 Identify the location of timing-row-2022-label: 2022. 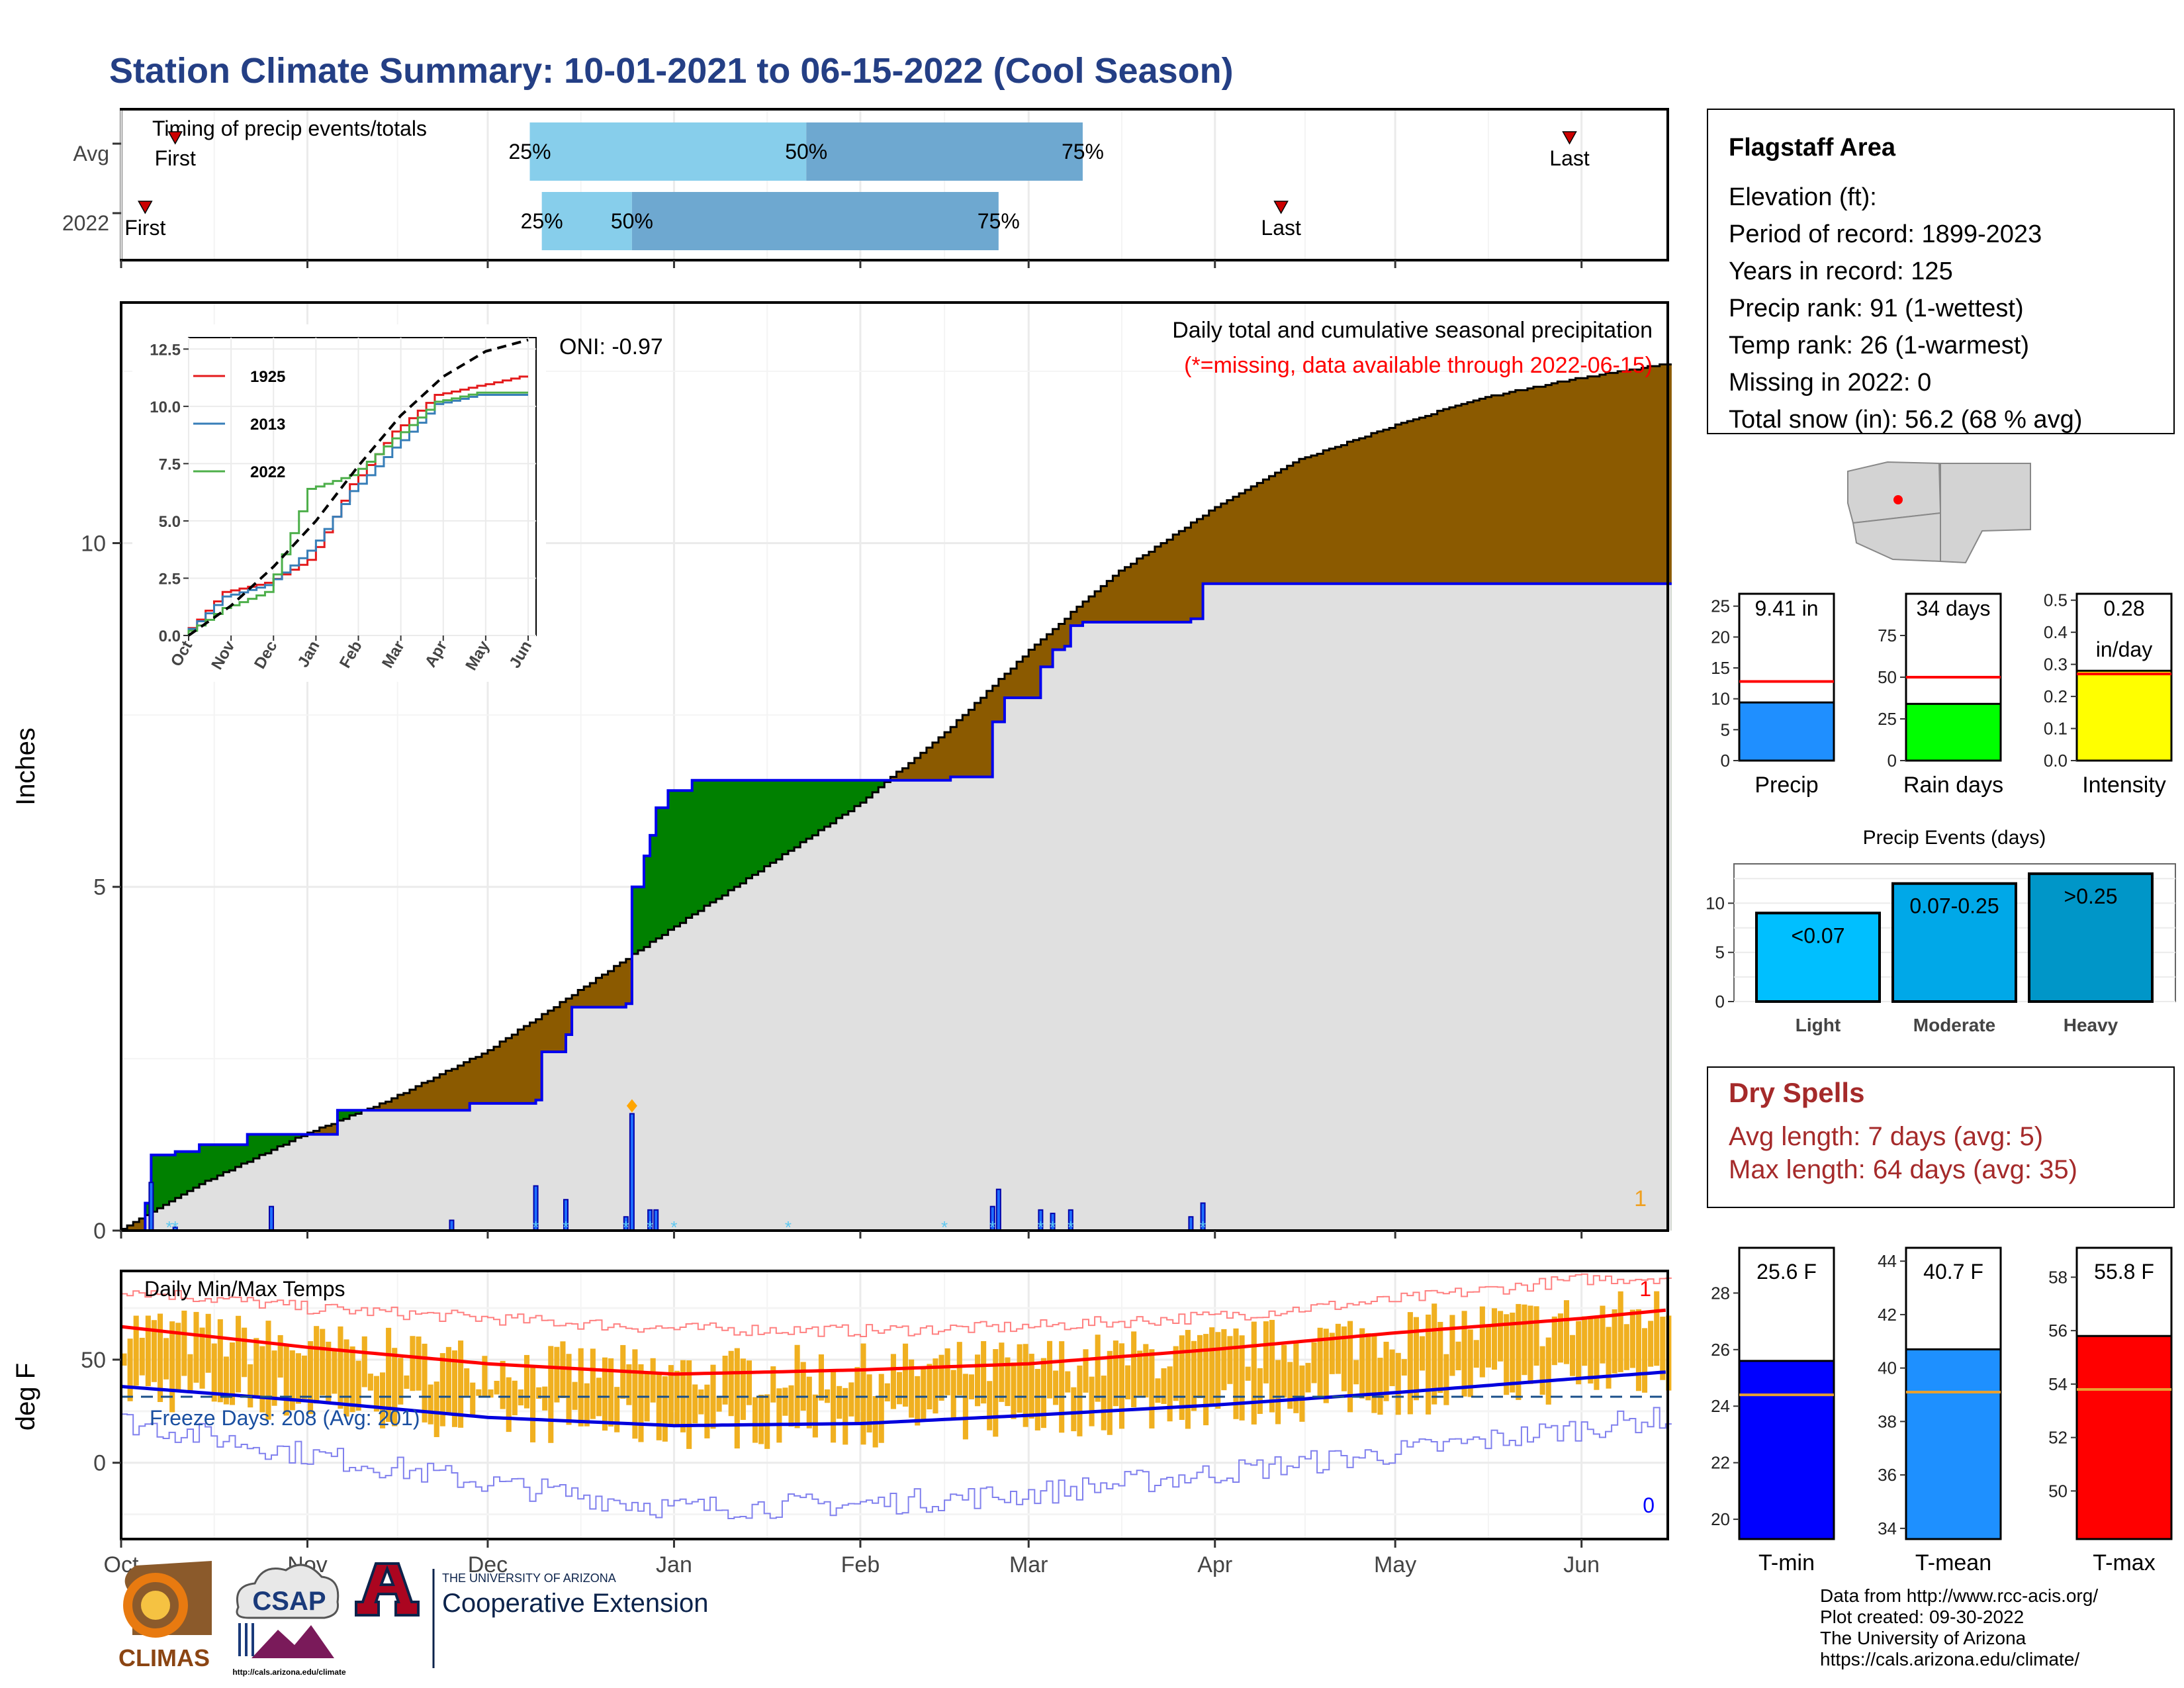
(85, 223).